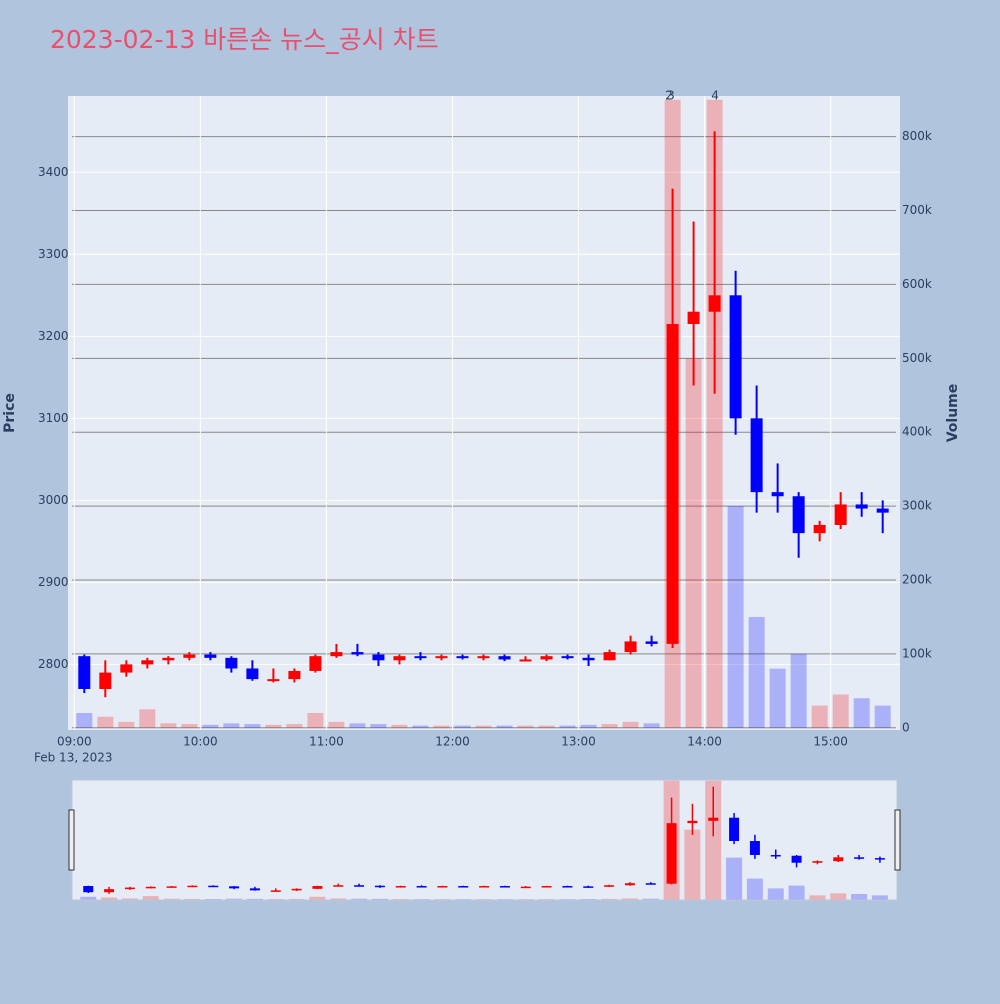 The width and height of the screenshot is (1000, 1004). What do you see at coordinates (53, 336) in the screenshot?
I see `y-tick-label: 3200` at bounding box center [53, 336].